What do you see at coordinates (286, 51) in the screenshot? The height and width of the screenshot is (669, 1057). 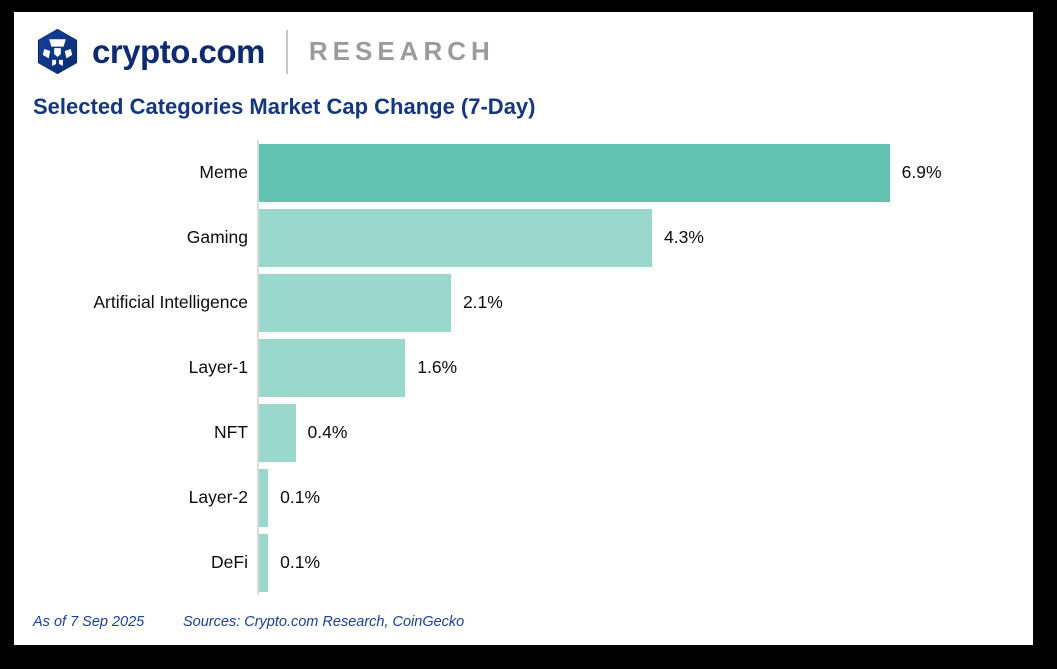 I see `brand-divider` at bounding box center [286, 51].